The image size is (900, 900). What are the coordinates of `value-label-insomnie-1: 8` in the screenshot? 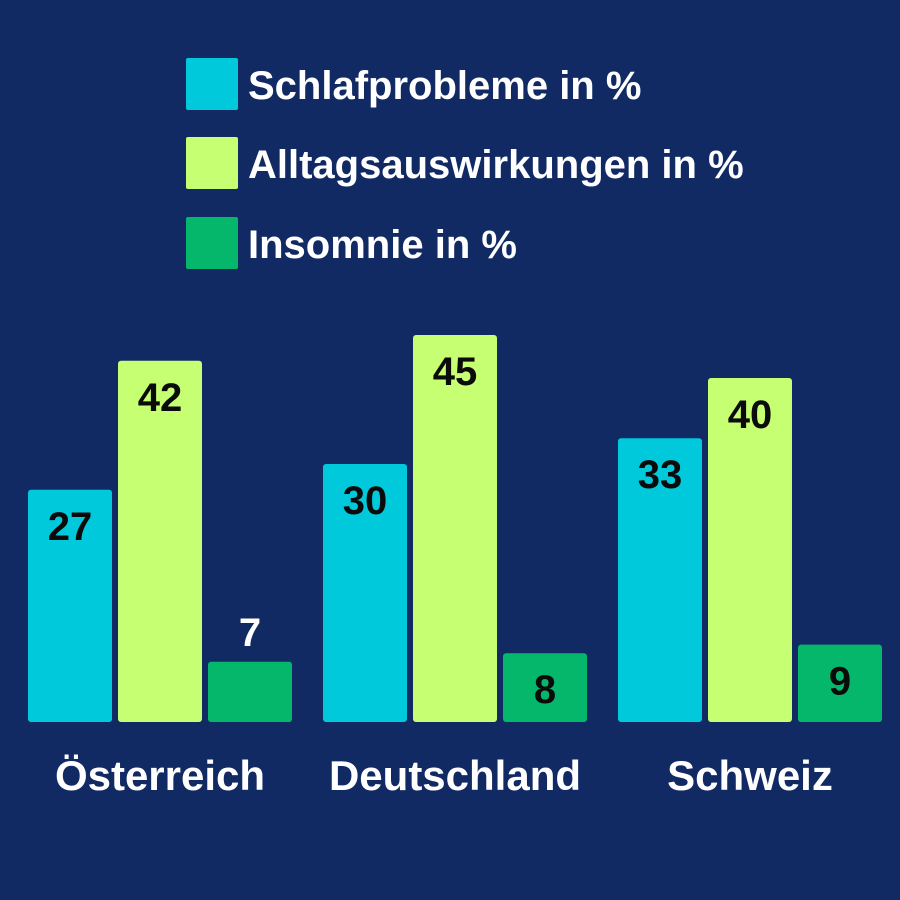 It's located at (545, 690).